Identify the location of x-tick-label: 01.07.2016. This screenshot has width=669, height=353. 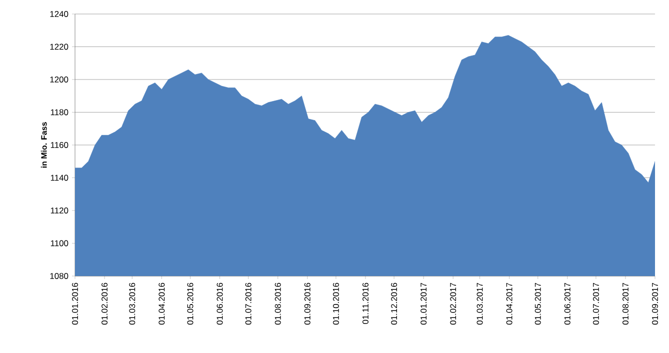
(248, 303).